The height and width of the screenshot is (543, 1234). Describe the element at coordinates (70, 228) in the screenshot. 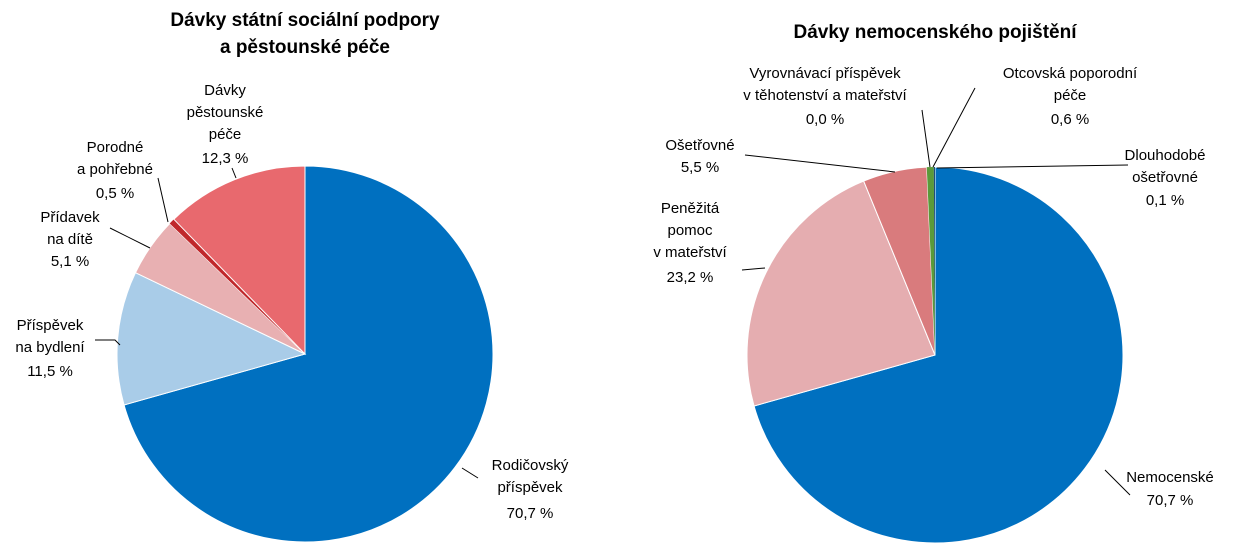

I see `slice-label: Přídavek na dítě` at that location.